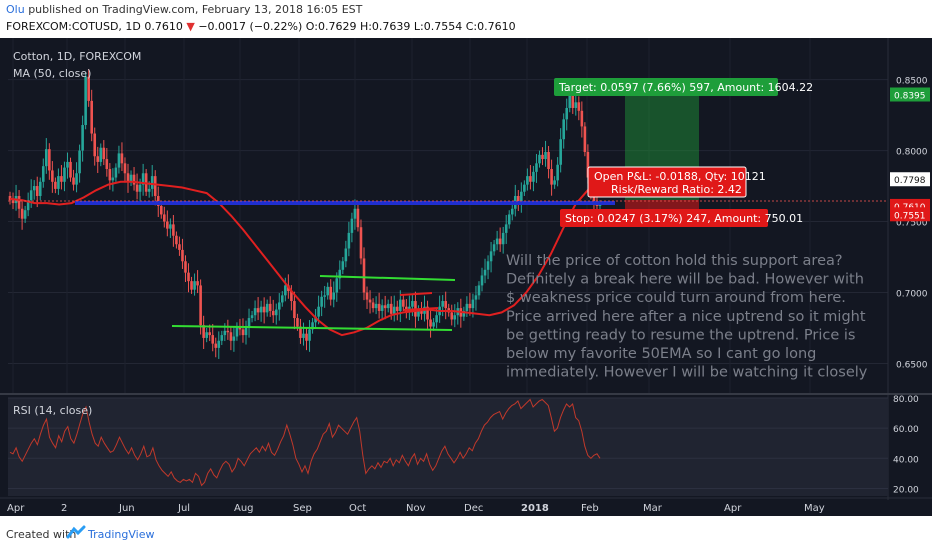 Image resolution: width=932 pixels, height=550 pixels. Describe the element at coordinates (684, 218) in the screenshot. I see `stop-label: Stop: 0.0247 (3.17%) 247, Amount: 750.01` at that location.